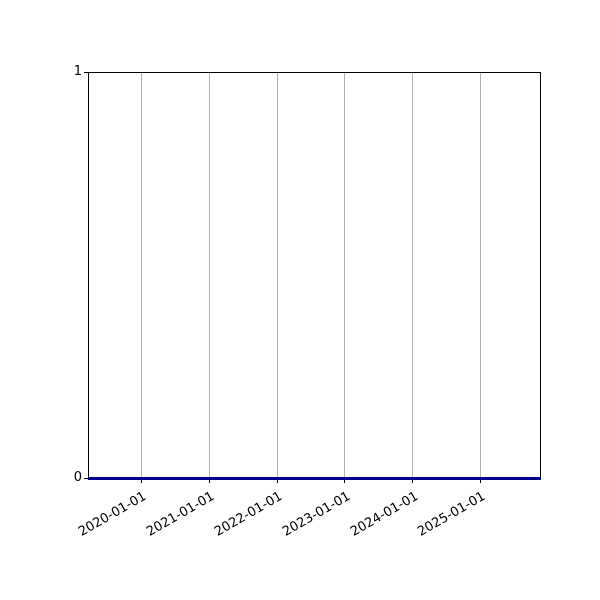  I want to click on x-tick-label: 2023-01-01, so click(316, 514).